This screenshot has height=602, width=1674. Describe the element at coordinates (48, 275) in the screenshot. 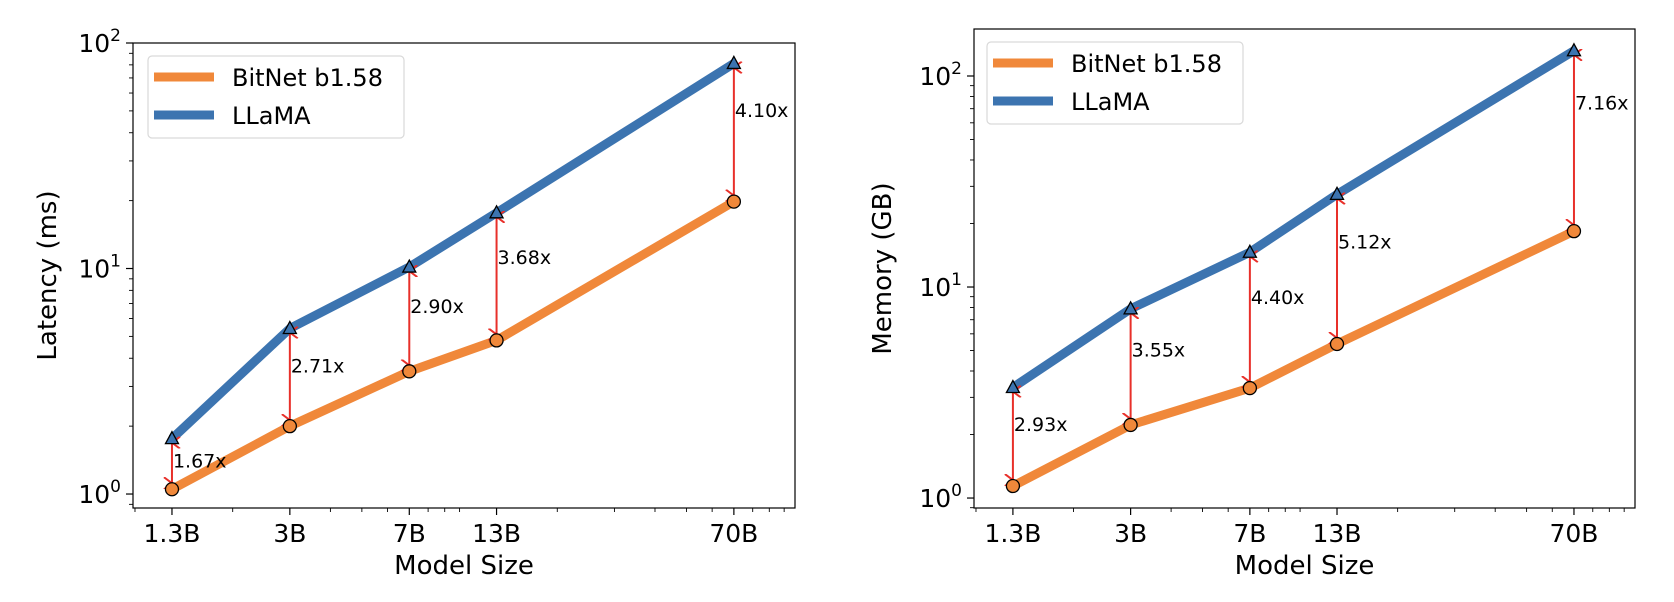

I see `y-axis-label: Latency (ms)` at that location.